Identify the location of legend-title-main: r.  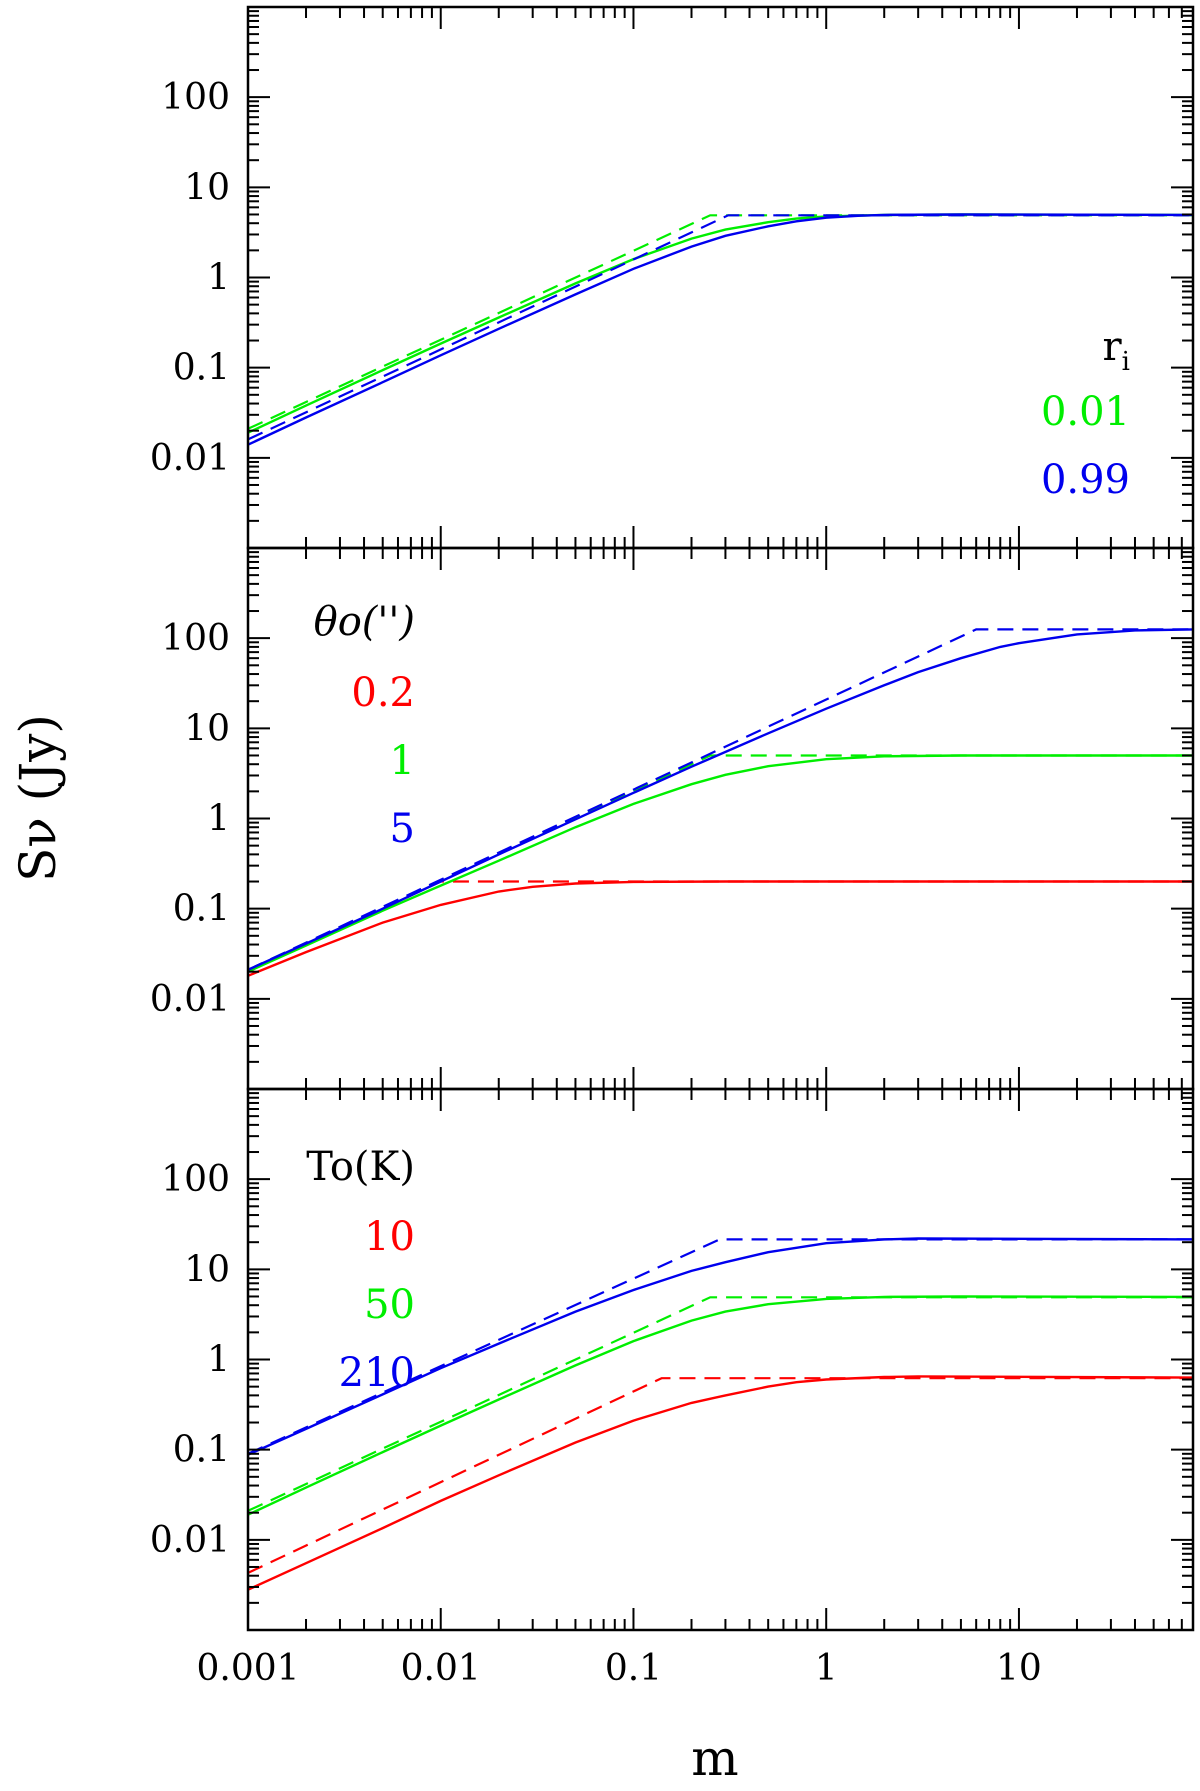
(1113, 347).